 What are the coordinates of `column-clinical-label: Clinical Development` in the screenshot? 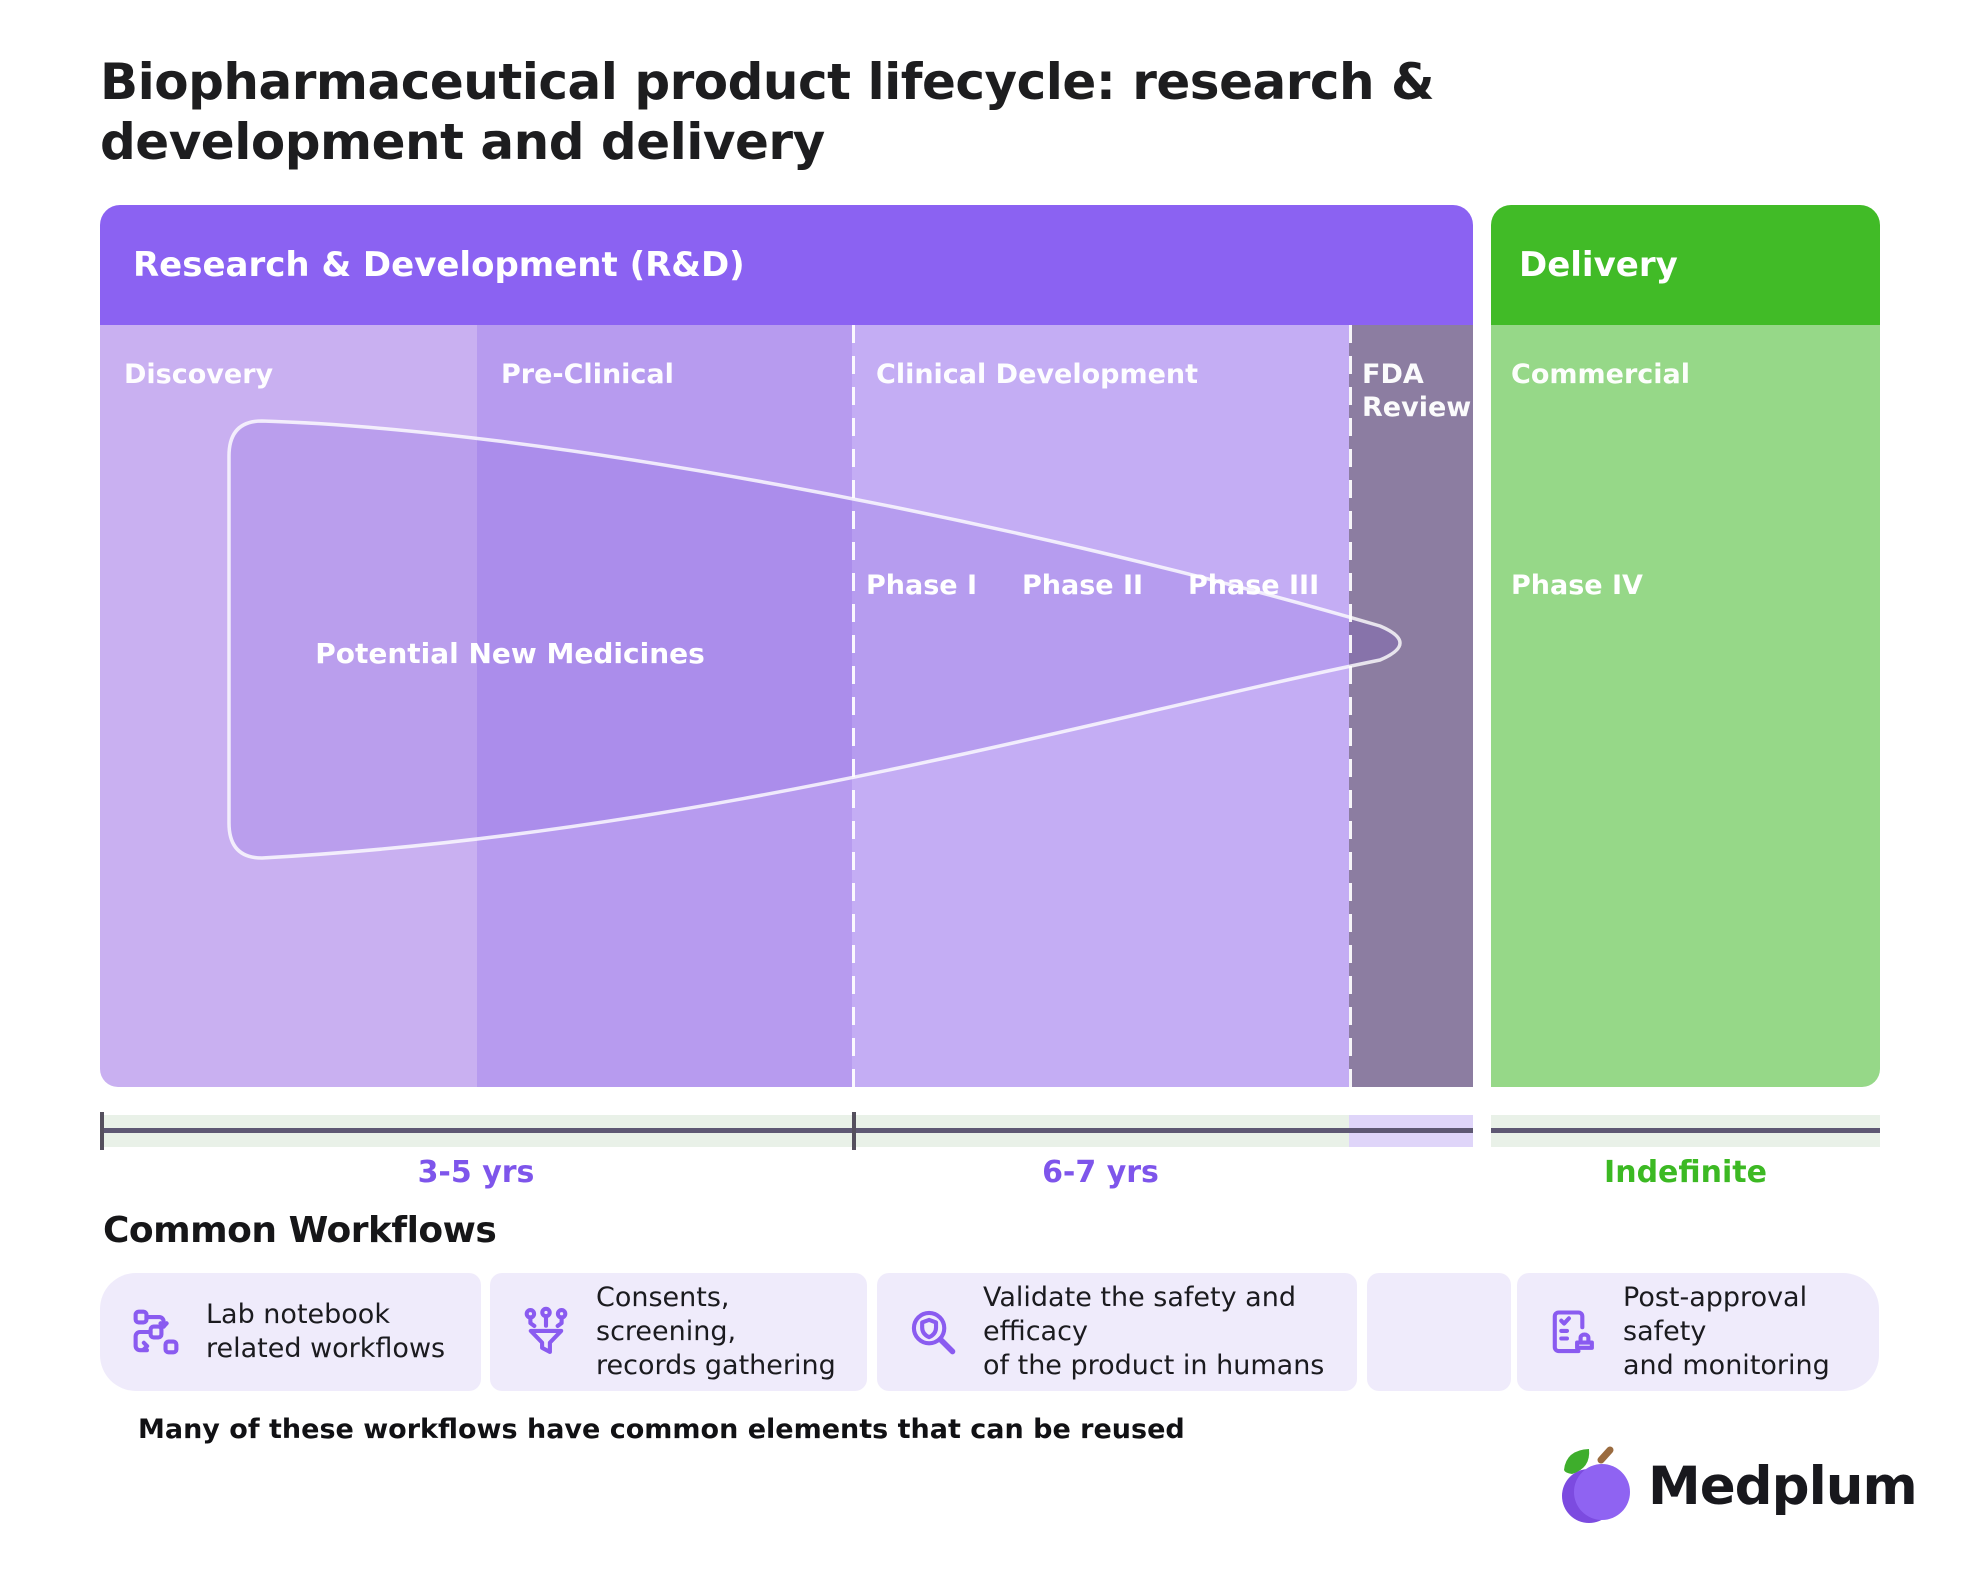 It's located at (1037, 374).